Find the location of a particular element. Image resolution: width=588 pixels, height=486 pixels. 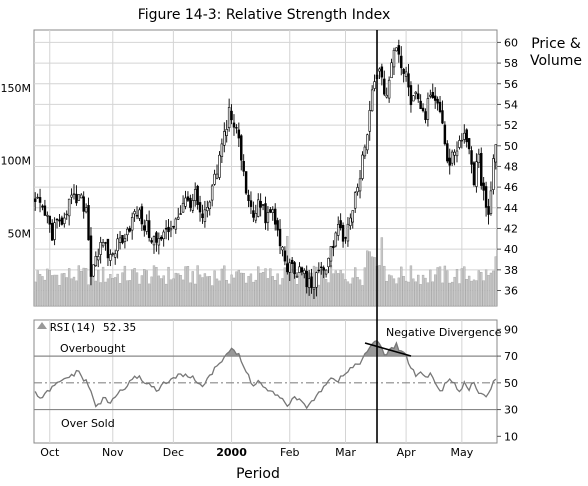

price-tick-label: 42 is located at coordinates (511, 228).